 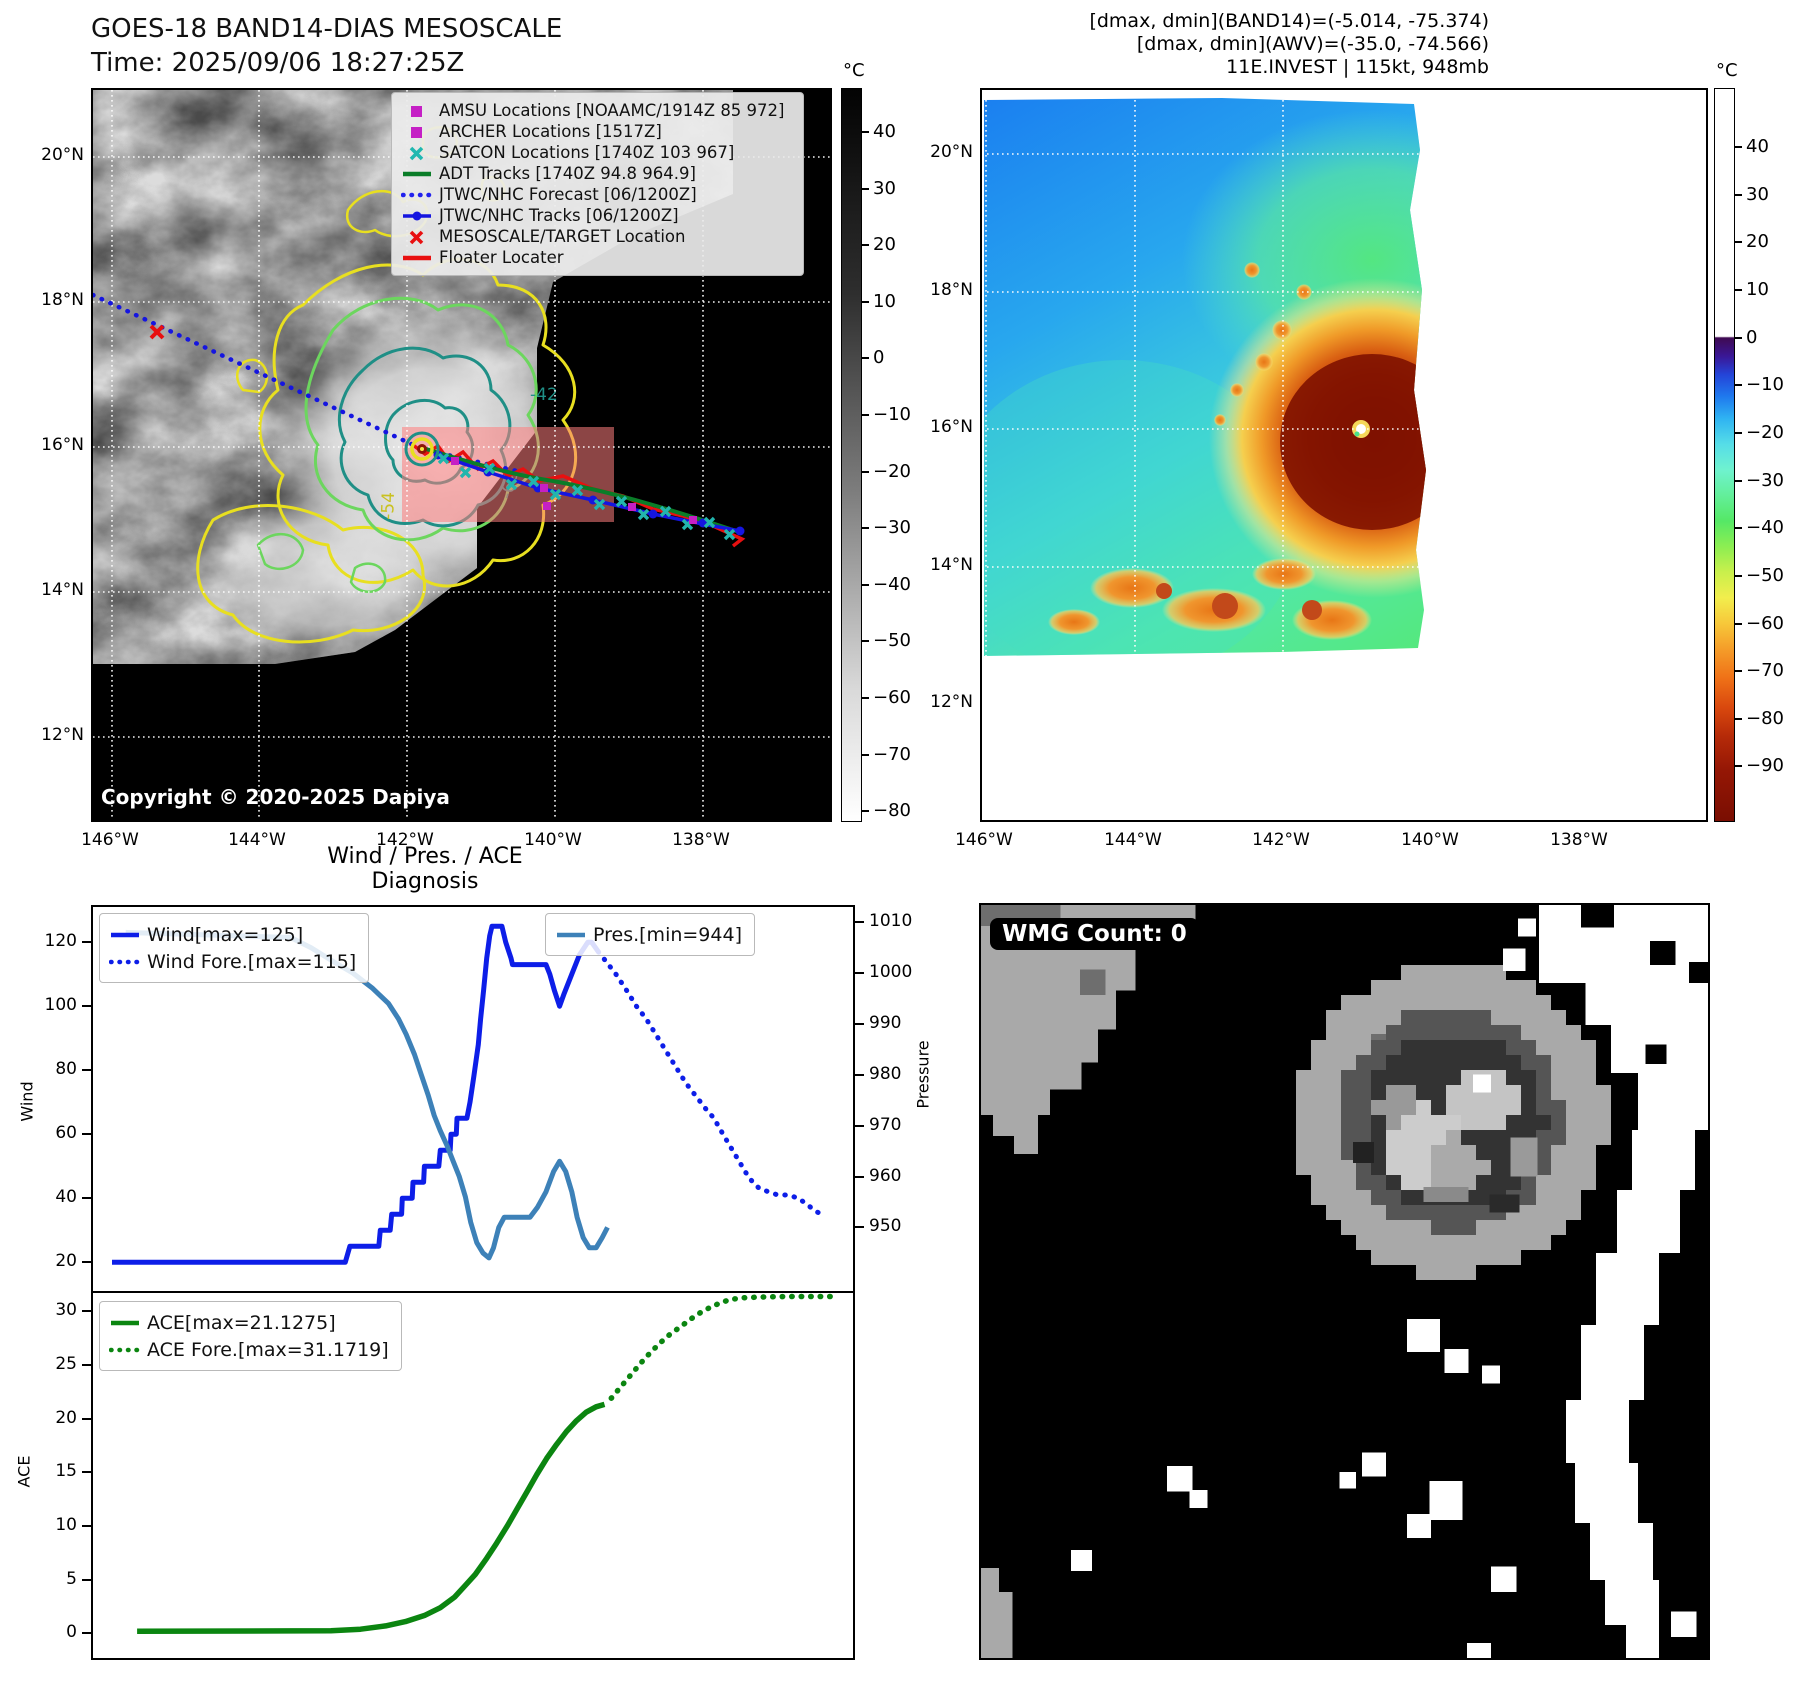 What do you see at coordinates (892, 641) in the screenshot?
I see `cbarL-tick-label: −50` at bounding box center [892, 641].